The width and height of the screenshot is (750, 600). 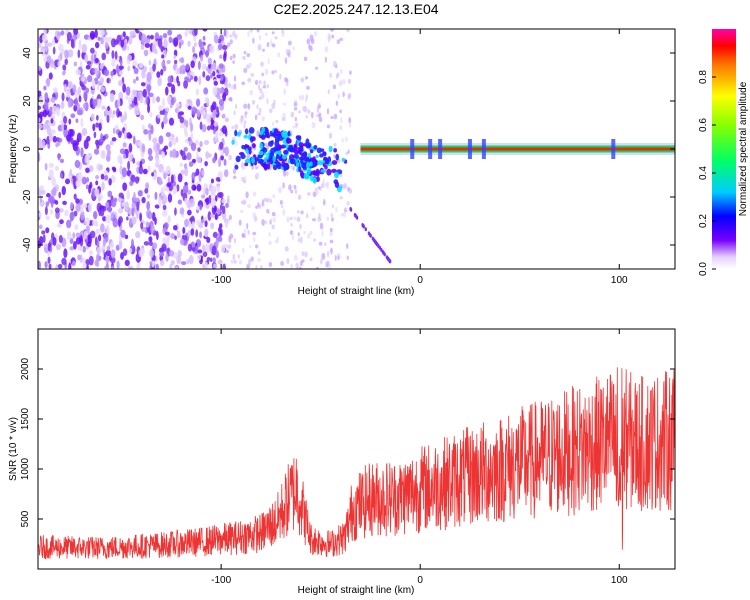 I want to click on spectrogram-branch-point, so click(x=377, y=244).